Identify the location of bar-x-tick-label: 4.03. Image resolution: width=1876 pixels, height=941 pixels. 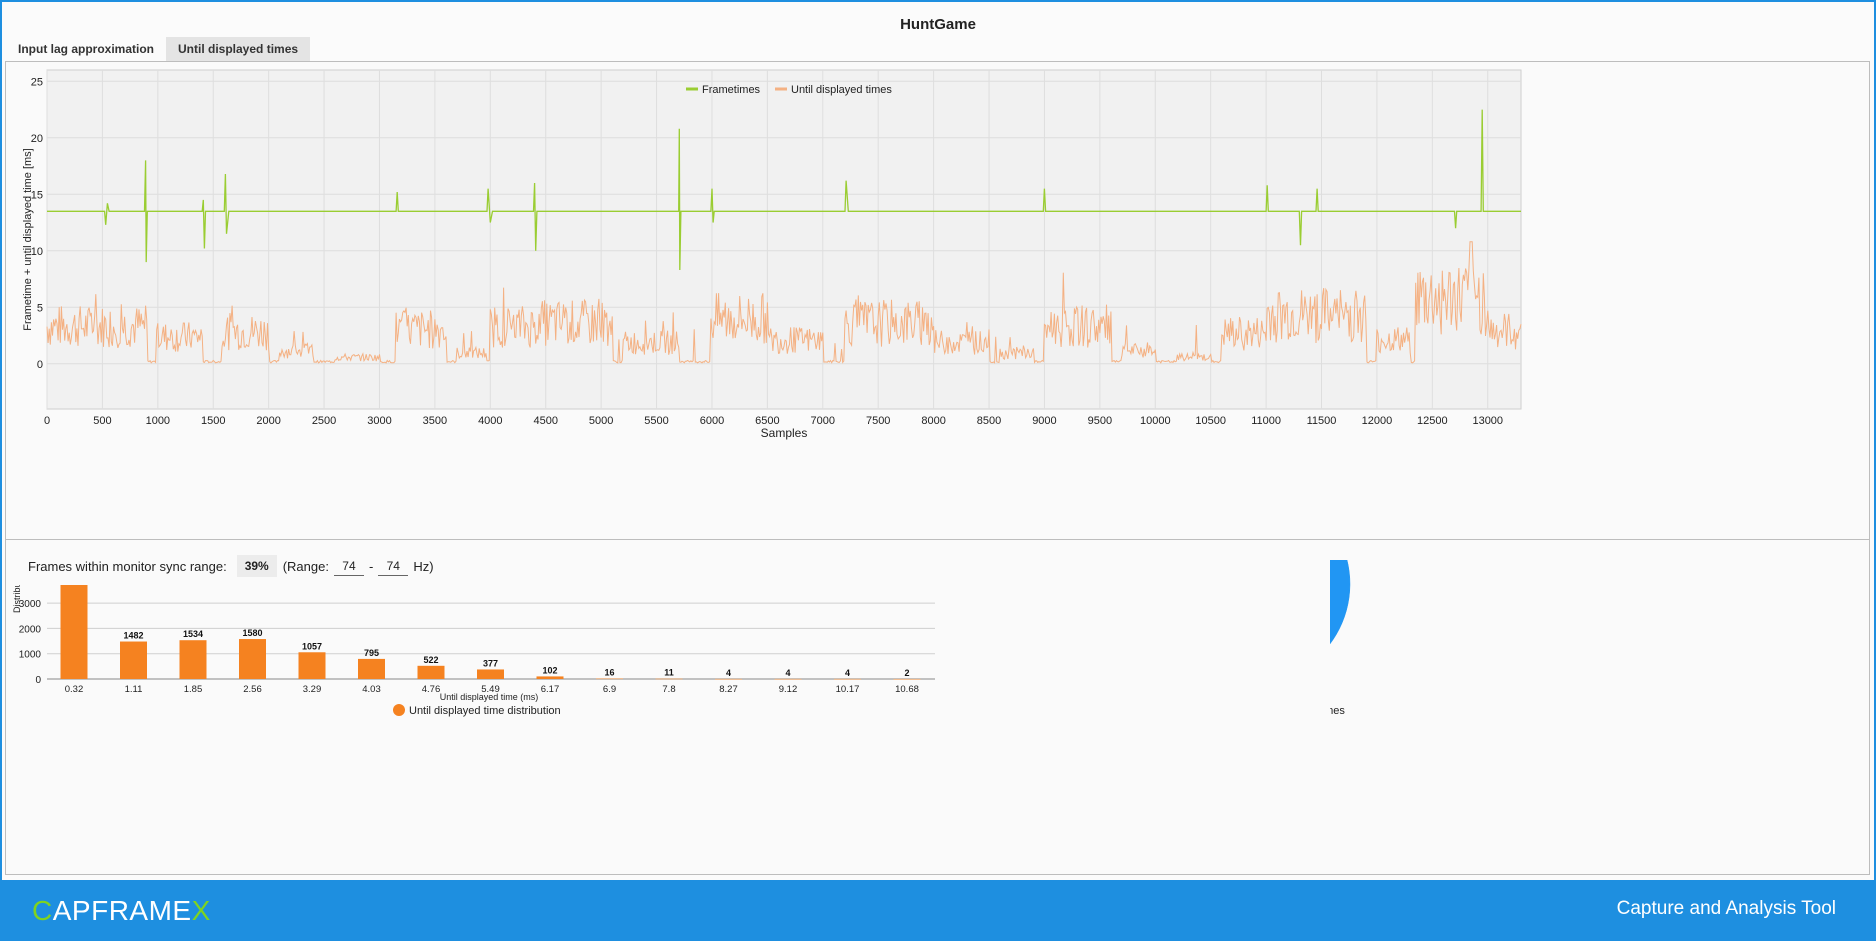
(371, 689).